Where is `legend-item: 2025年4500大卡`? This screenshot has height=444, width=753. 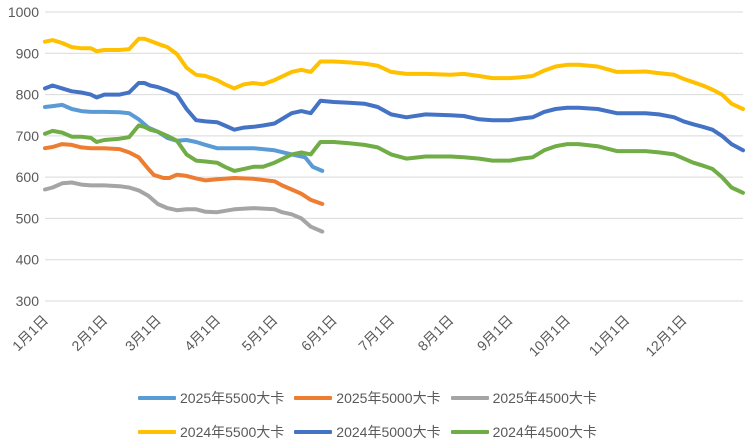 legend-item: 2025年4500大卡 is located at coordinates (523, 398).